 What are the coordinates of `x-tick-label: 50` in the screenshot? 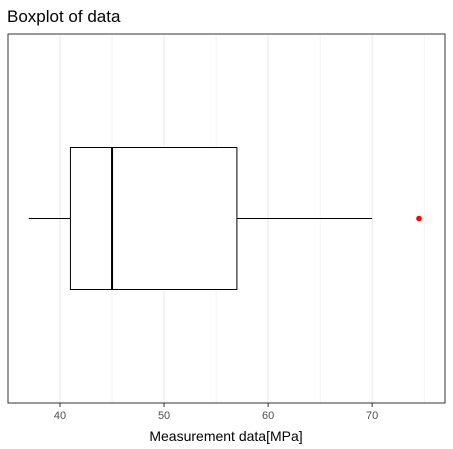 It's located at (164, 416).